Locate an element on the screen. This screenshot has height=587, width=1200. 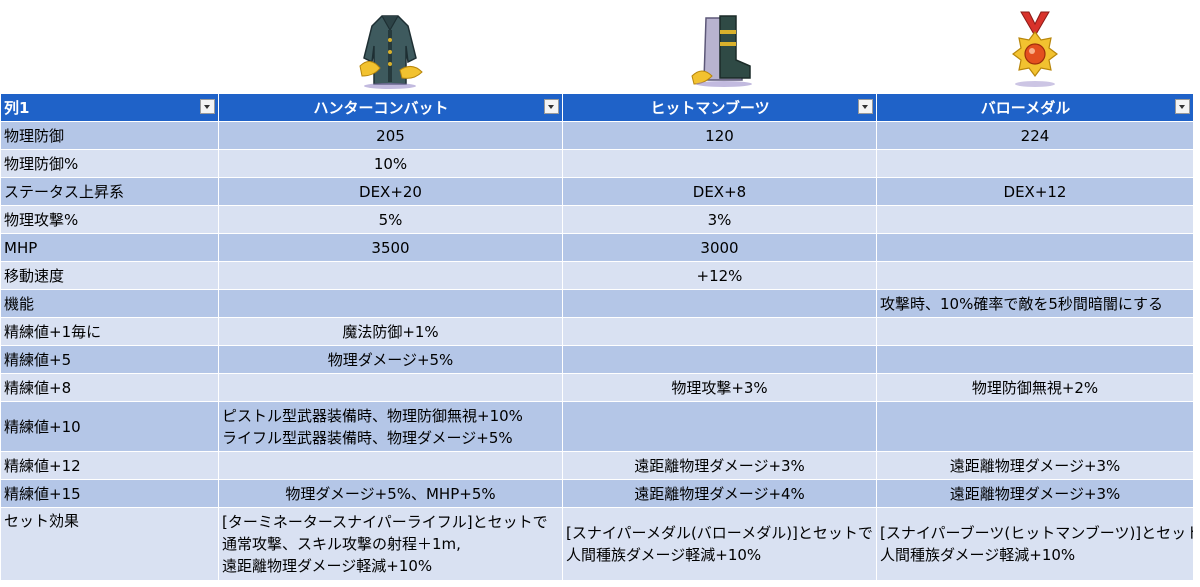
cell-text: 物理ダメージ+5%、MHP+5% is located at coordinates (390, 494).